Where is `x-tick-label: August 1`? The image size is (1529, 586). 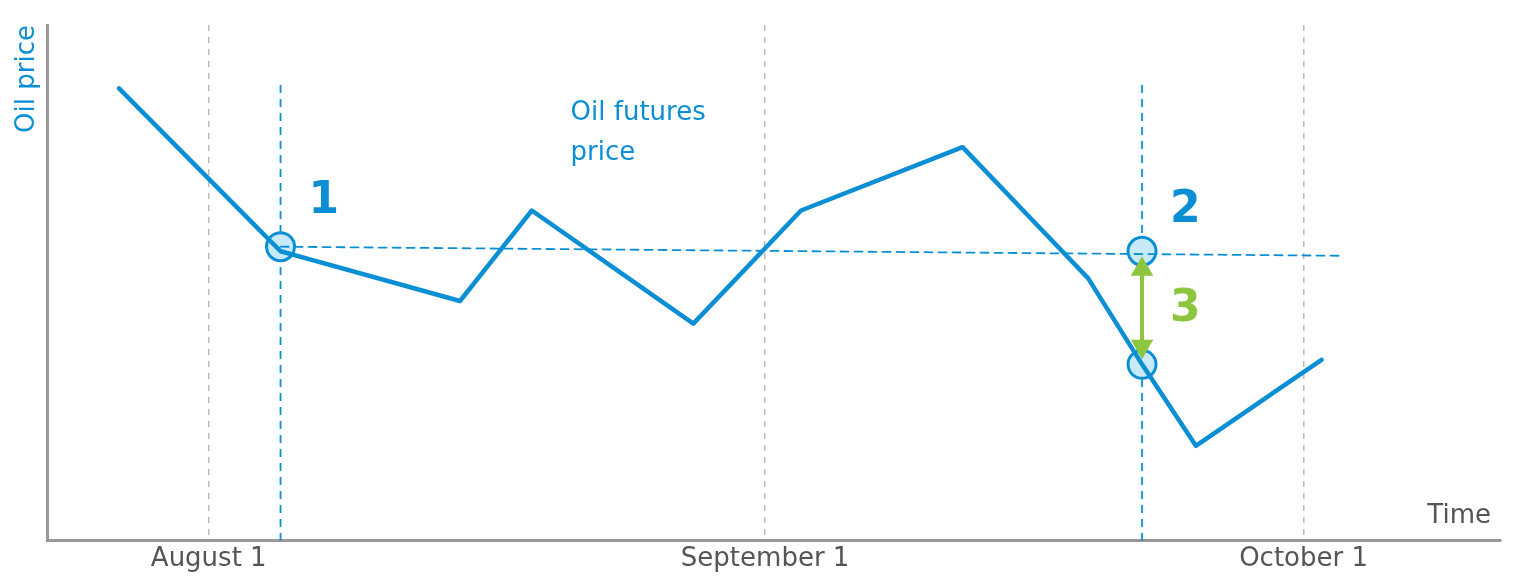
x-tick-label: August 1 is located at coordinates (208, 557).